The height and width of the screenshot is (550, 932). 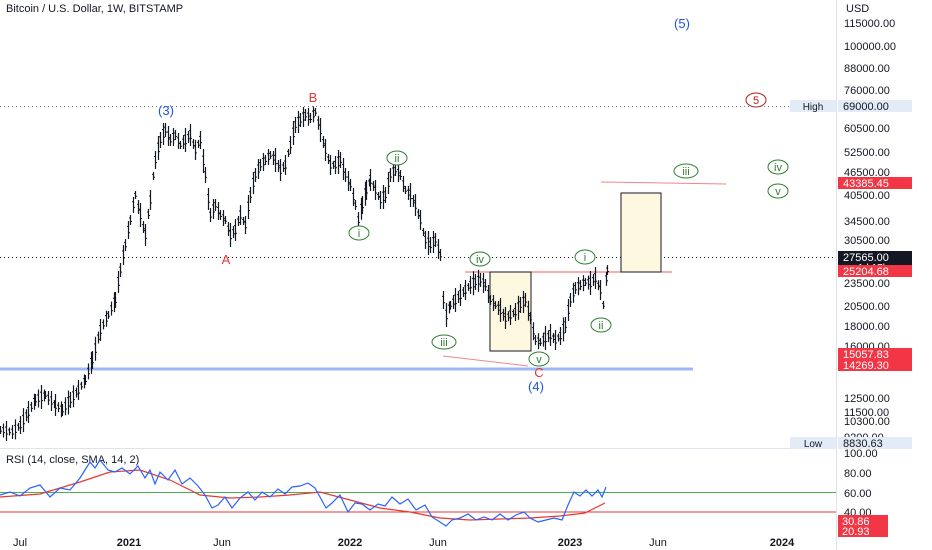 What do you see at coordinates (867, 327) in the screenshot?
I see `y-tick-label: 18000.00` at bounding box center [867, 327].